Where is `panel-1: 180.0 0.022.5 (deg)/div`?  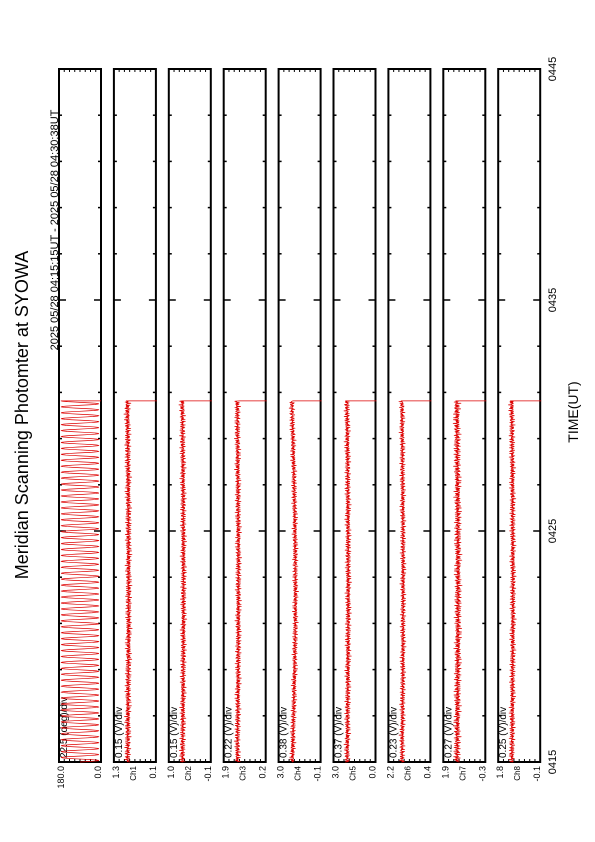 panel-1: 180.0 0.022.5 (deg)/div is located at coordinates (79, 428).